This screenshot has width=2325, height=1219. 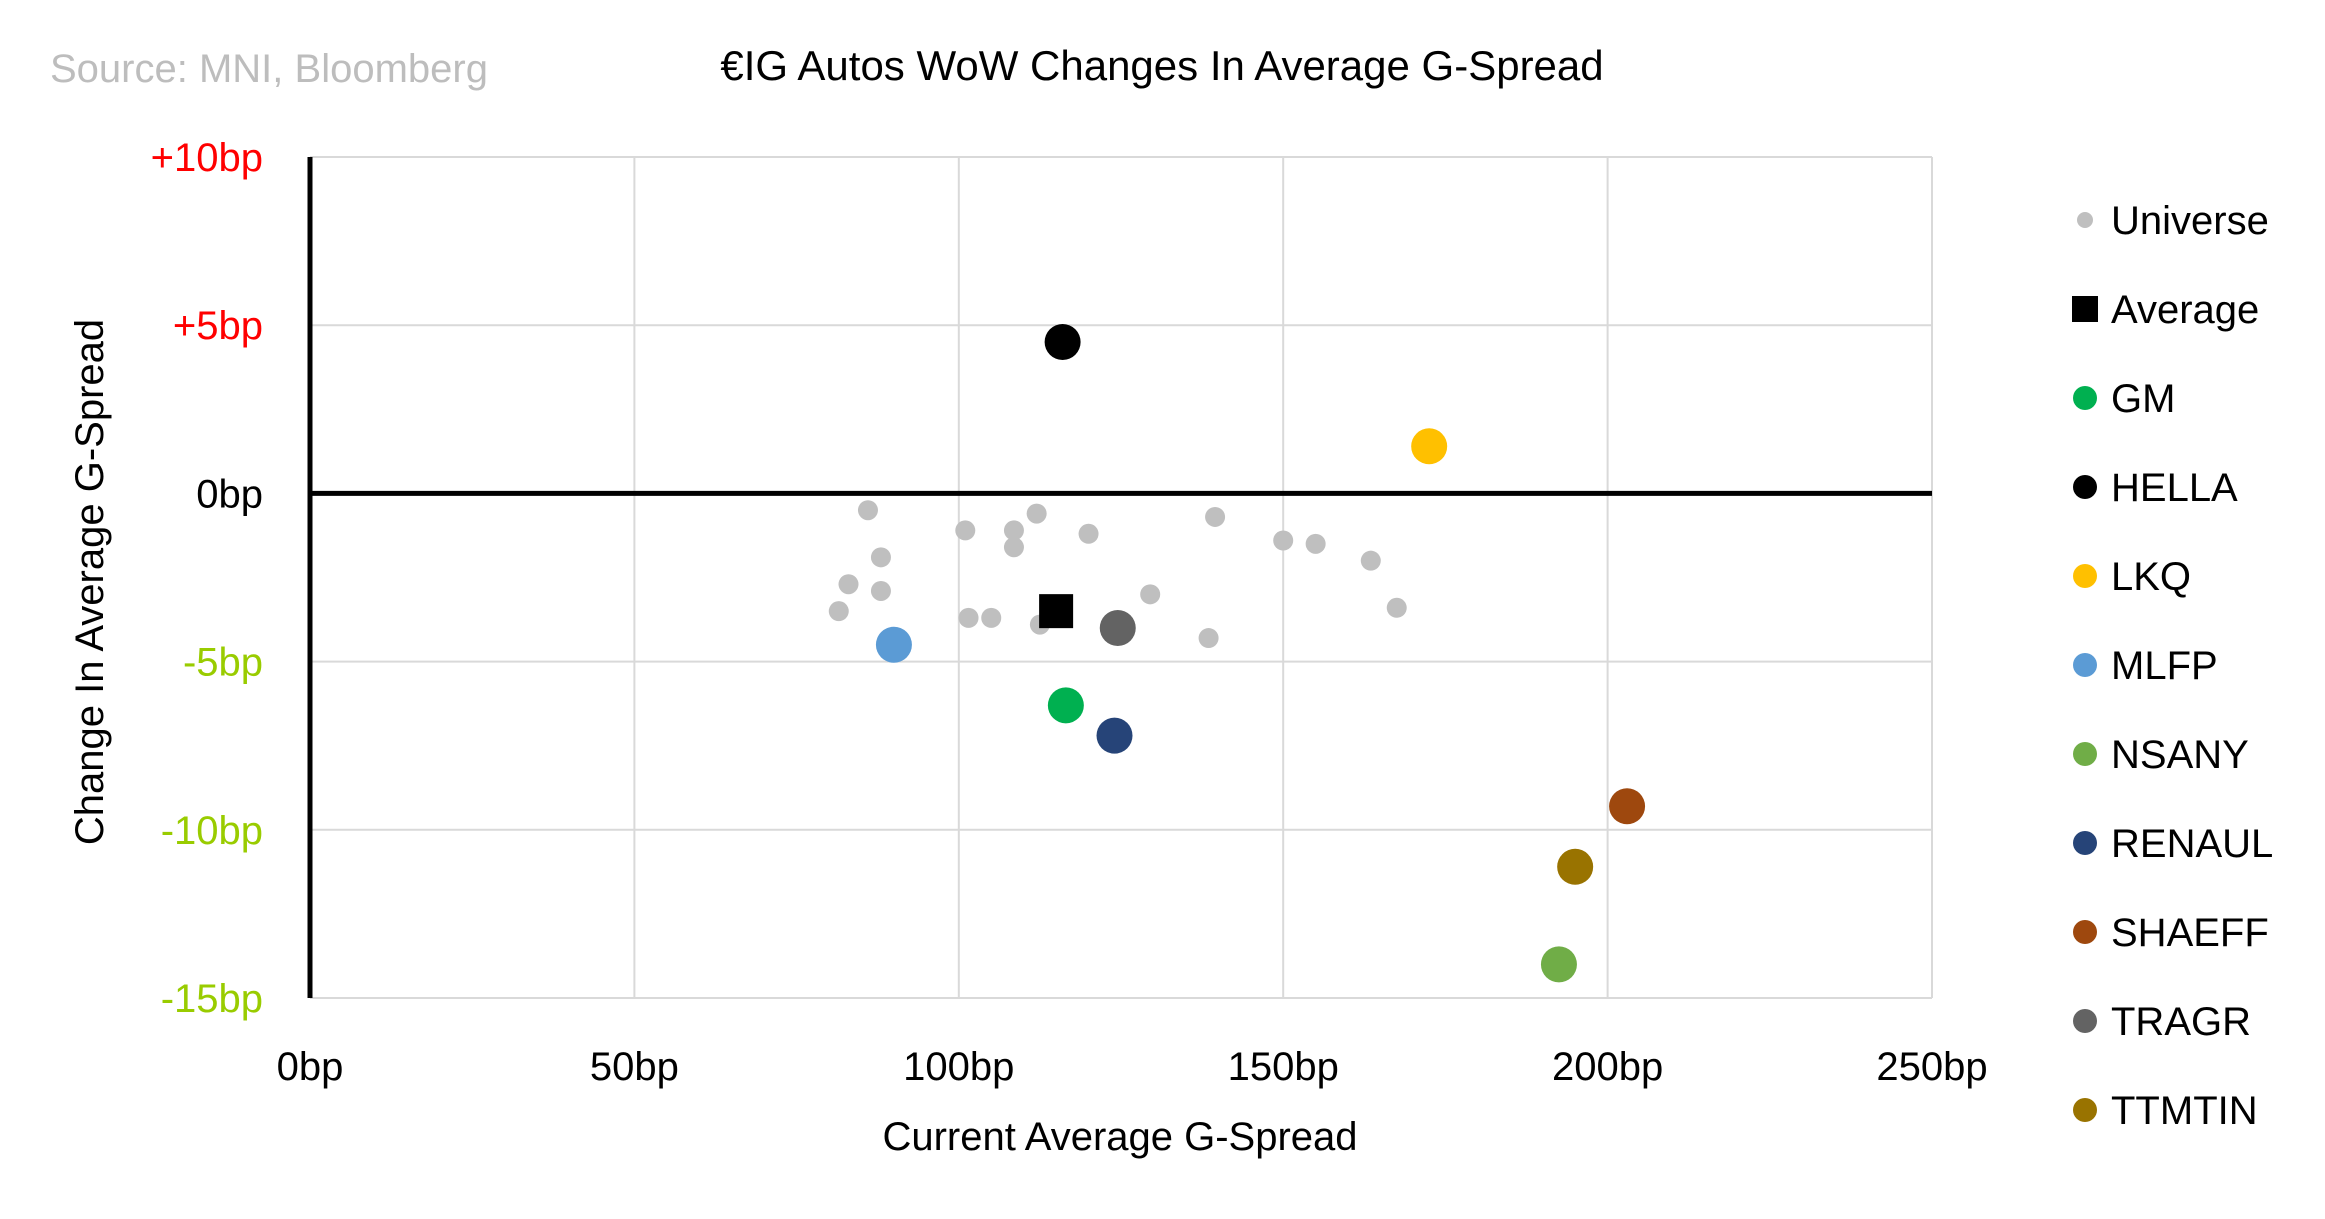 What do you see at coordinates (207, 158) in the screenshot?
I see `y-tick-label: +10bp` at bounding box center [207, 158].